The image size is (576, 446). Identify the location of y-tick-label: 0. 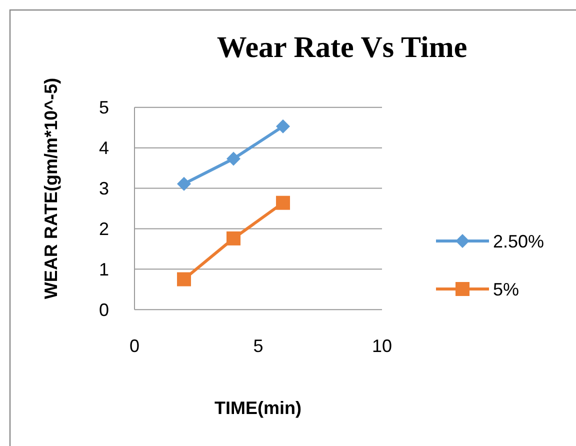
(103, 310).